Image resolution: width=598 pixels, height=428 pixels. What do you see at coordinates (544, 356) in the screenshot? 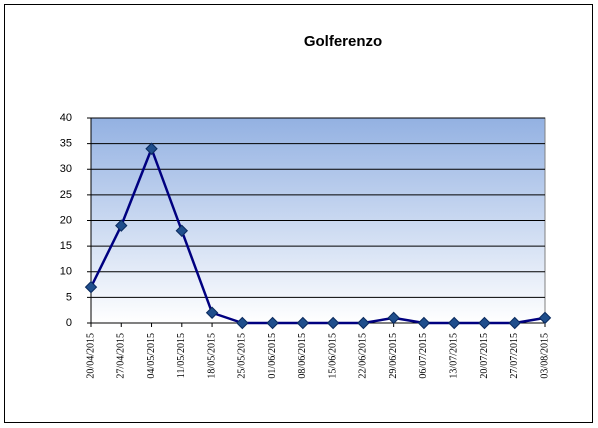
I see `x-tick-label: 03/08/2015` at bounding box center [544, 356].